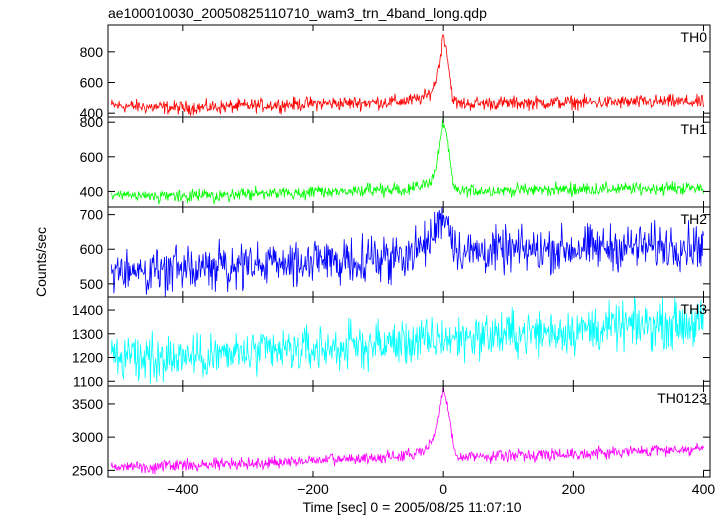  What do you see at coordinates (694, 219) in the screenshot?
I see `panel-label: TH2` at bounding box center [694, 219].